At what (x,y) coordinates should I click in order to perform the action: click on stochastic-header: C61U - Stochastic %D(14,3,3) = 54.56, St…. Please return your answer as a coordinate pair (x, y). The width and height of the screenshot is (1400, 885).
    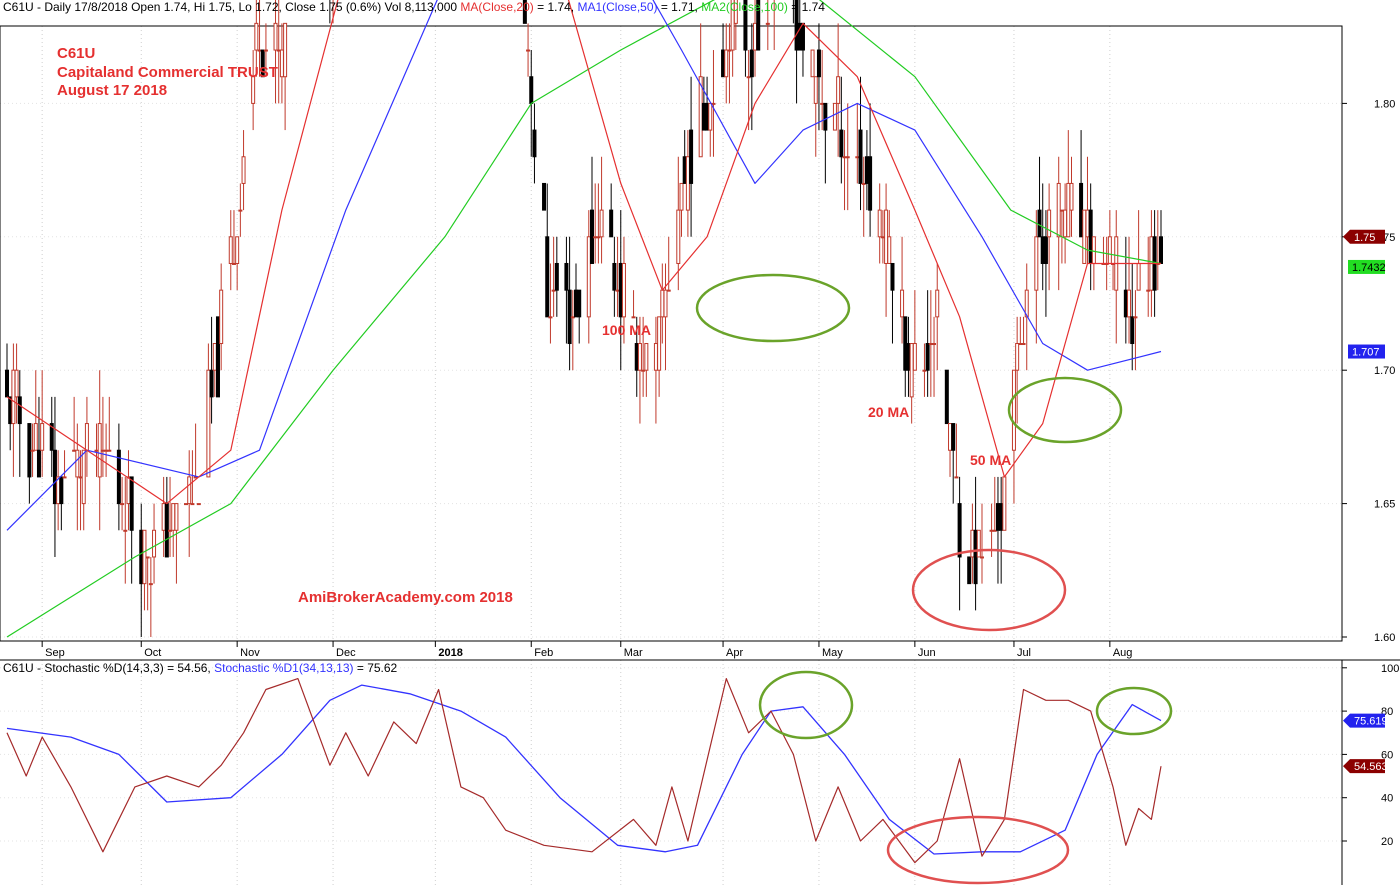
    Looking at the image, I should click on (200, 668).